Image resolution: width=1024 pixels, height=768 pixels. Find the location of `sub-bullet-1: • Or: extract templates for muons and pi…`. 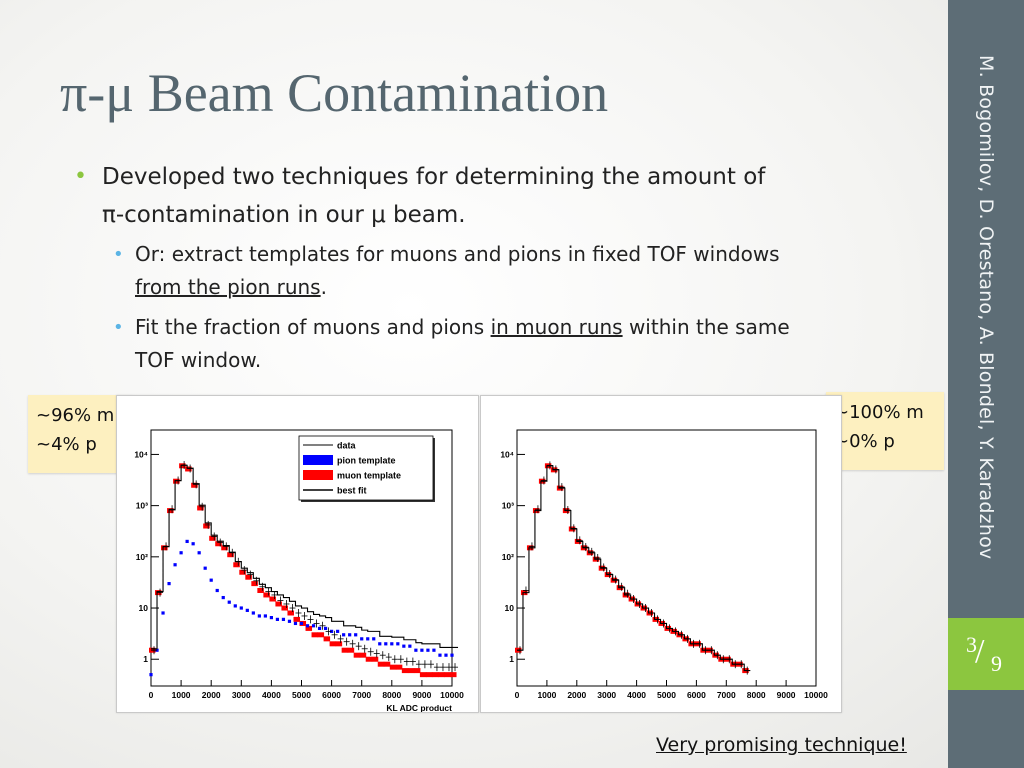

sub-bullet-1: • Or: extract templates for muons and pi… is located at coordinates (519, 271).